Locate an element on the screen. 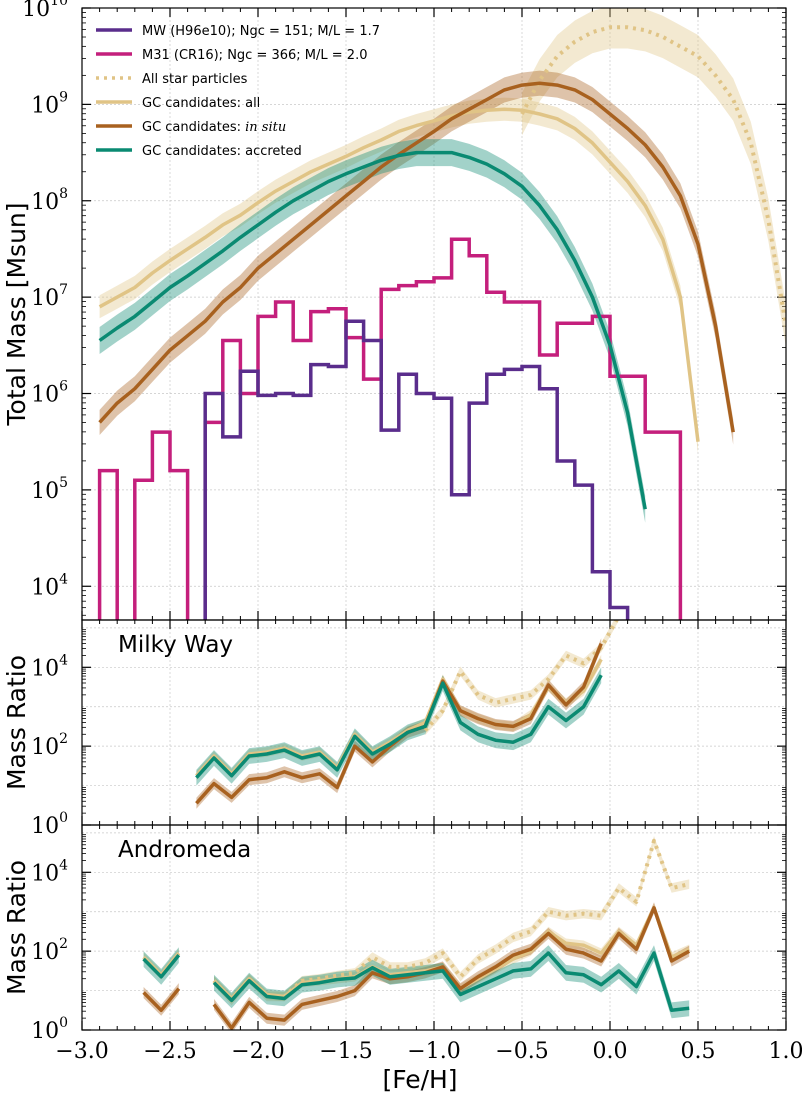 This screenshot has height=1094, width=802. legend-label-part: GC candidates: is located at coordinates (193, 127).